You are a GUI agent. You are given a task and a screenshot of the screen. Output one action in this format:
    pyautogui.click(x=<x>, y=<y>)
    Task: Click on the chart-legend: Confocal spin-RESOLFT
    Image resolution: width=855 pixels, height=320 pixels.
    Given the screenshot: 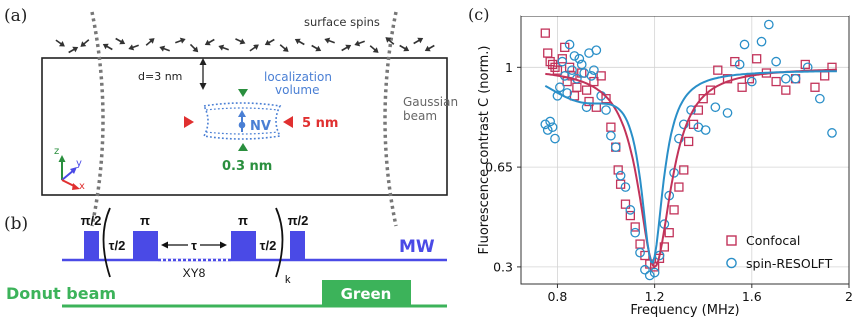 What is the action you would take?
    pyautogui.click(x=779, y=252)
    